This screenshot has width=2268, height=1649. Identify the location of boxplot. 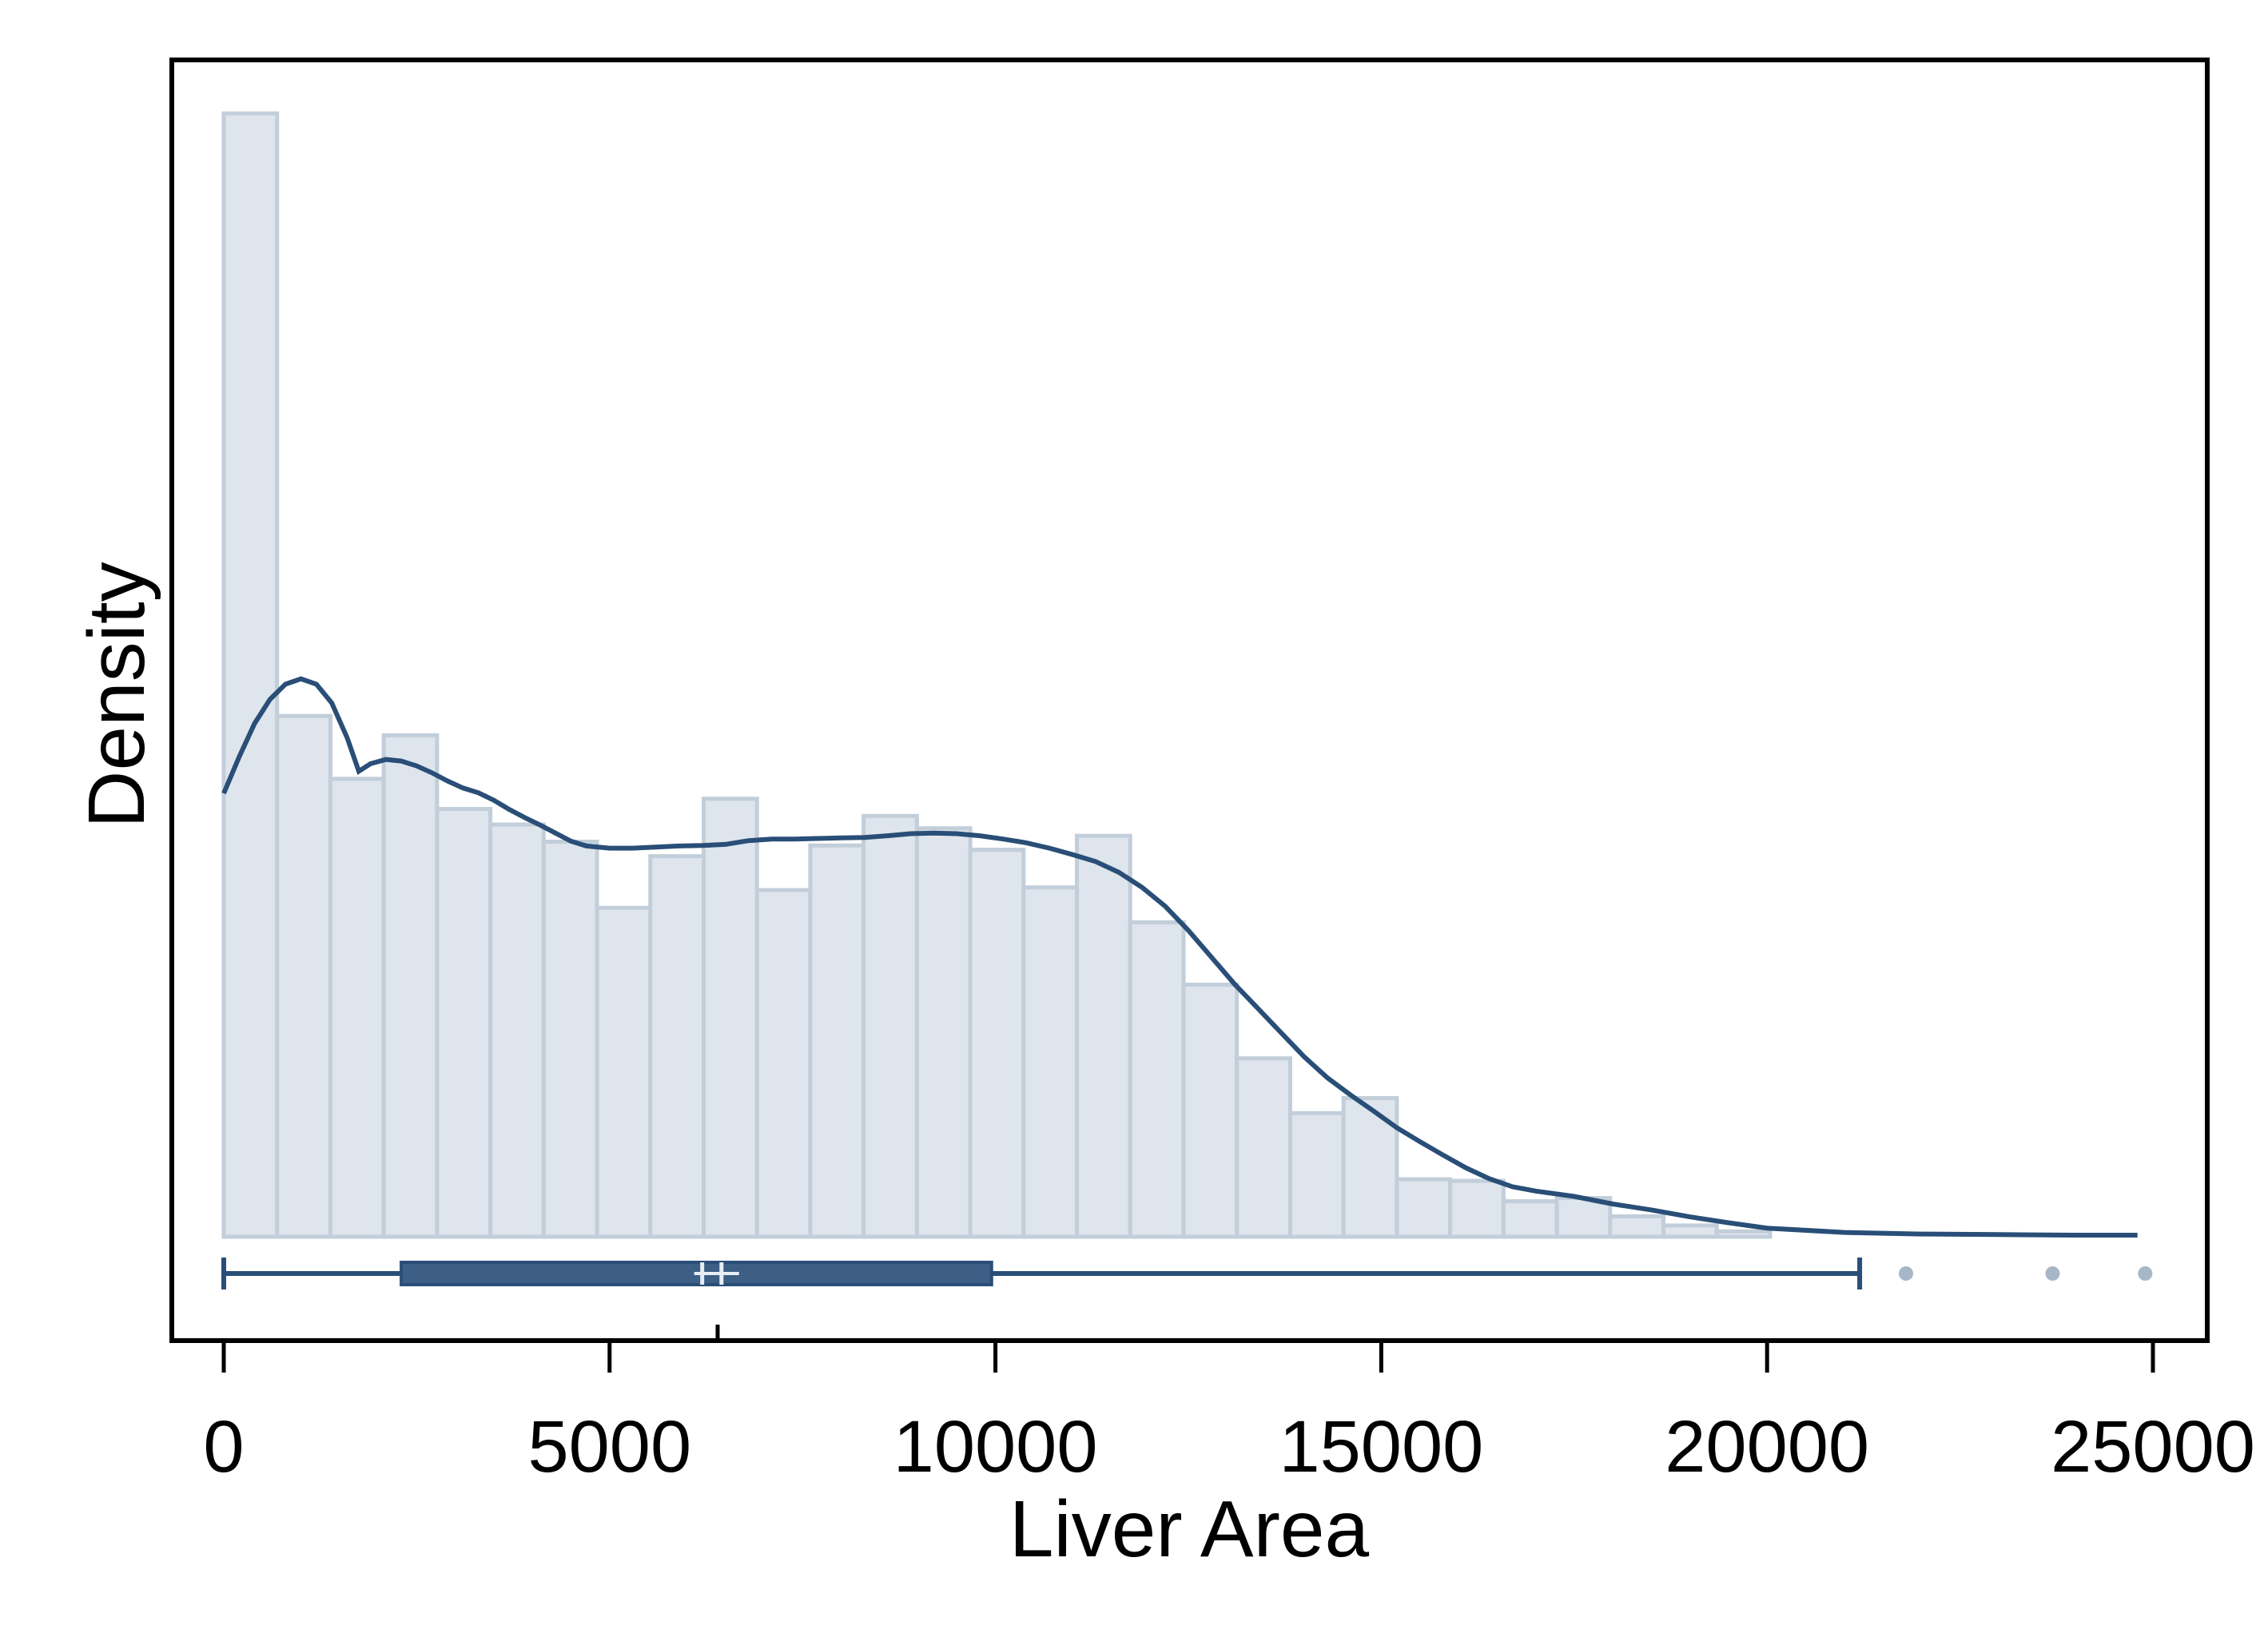
(1187, 1299).